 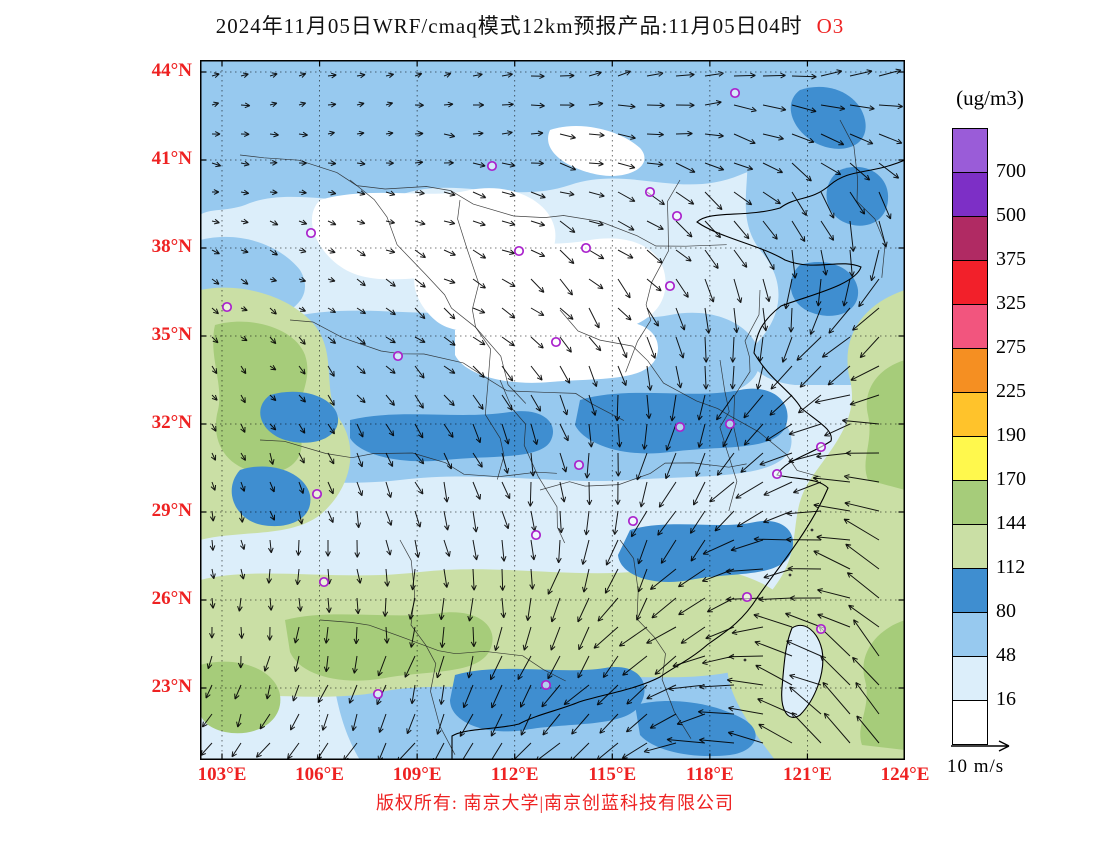 I want to click on colorbar-tick-label: 500, so click(x=1011, y=215).